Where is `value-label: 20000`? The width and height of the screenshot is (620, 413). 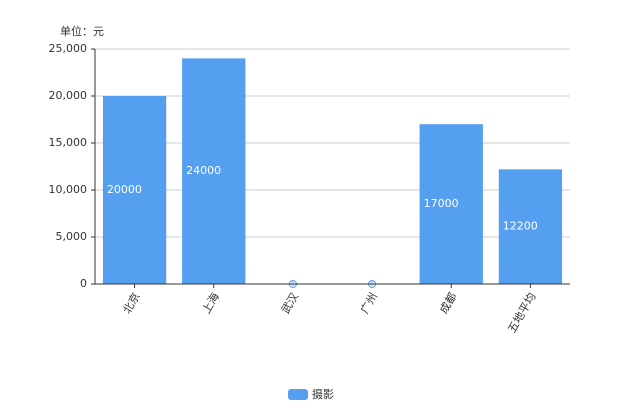
value-label: 20000 is located at coordinates (124, 189).